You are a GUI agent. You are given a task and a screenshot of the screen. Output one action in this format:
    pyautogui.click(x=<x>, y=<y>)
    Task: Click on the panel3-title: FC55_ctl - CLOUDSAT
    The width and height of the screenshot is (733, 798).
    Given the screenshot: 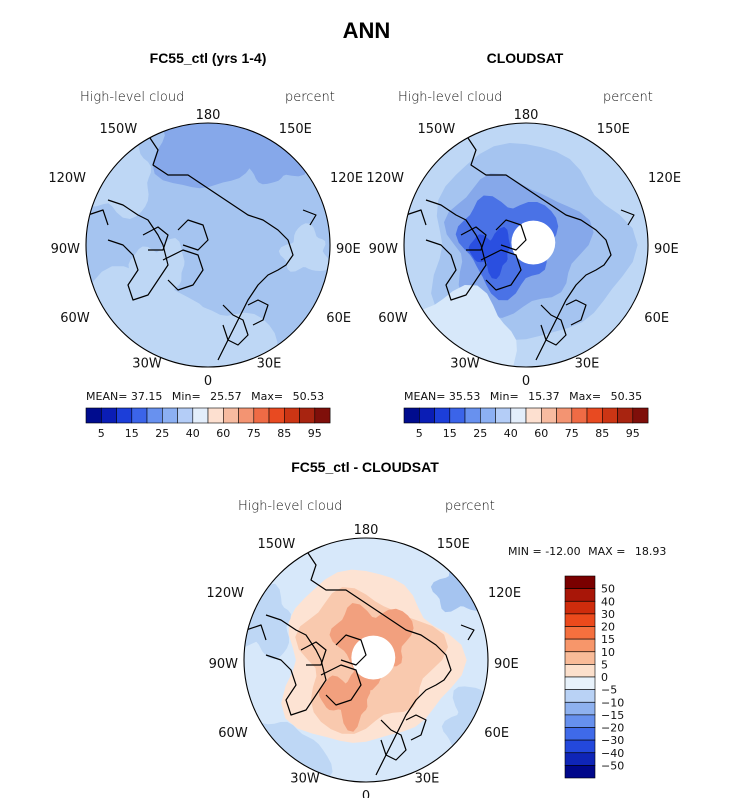 What is the action you would take?
    pyautogui.click(x=365, y=467)
    